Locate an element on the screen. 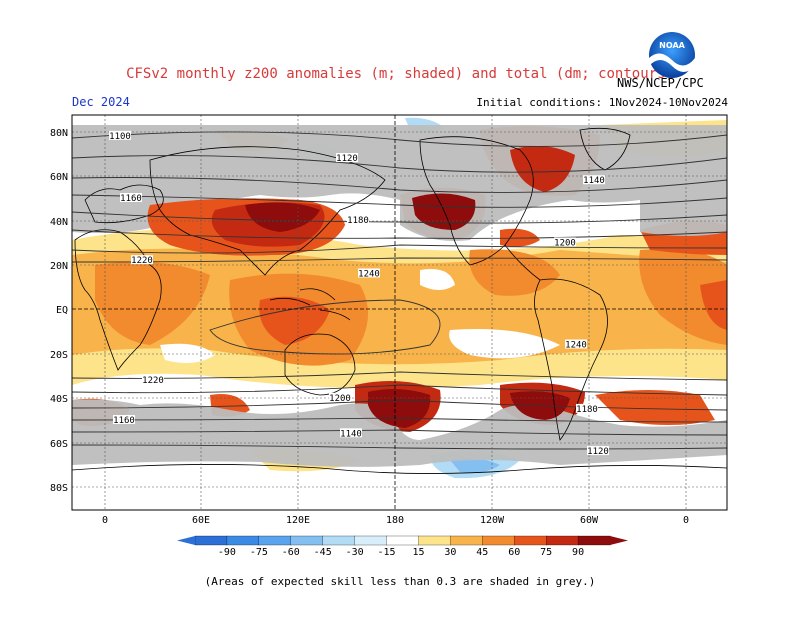 The image size is (800, 618). lat-label: EQ is located at coordinates (62, 310).